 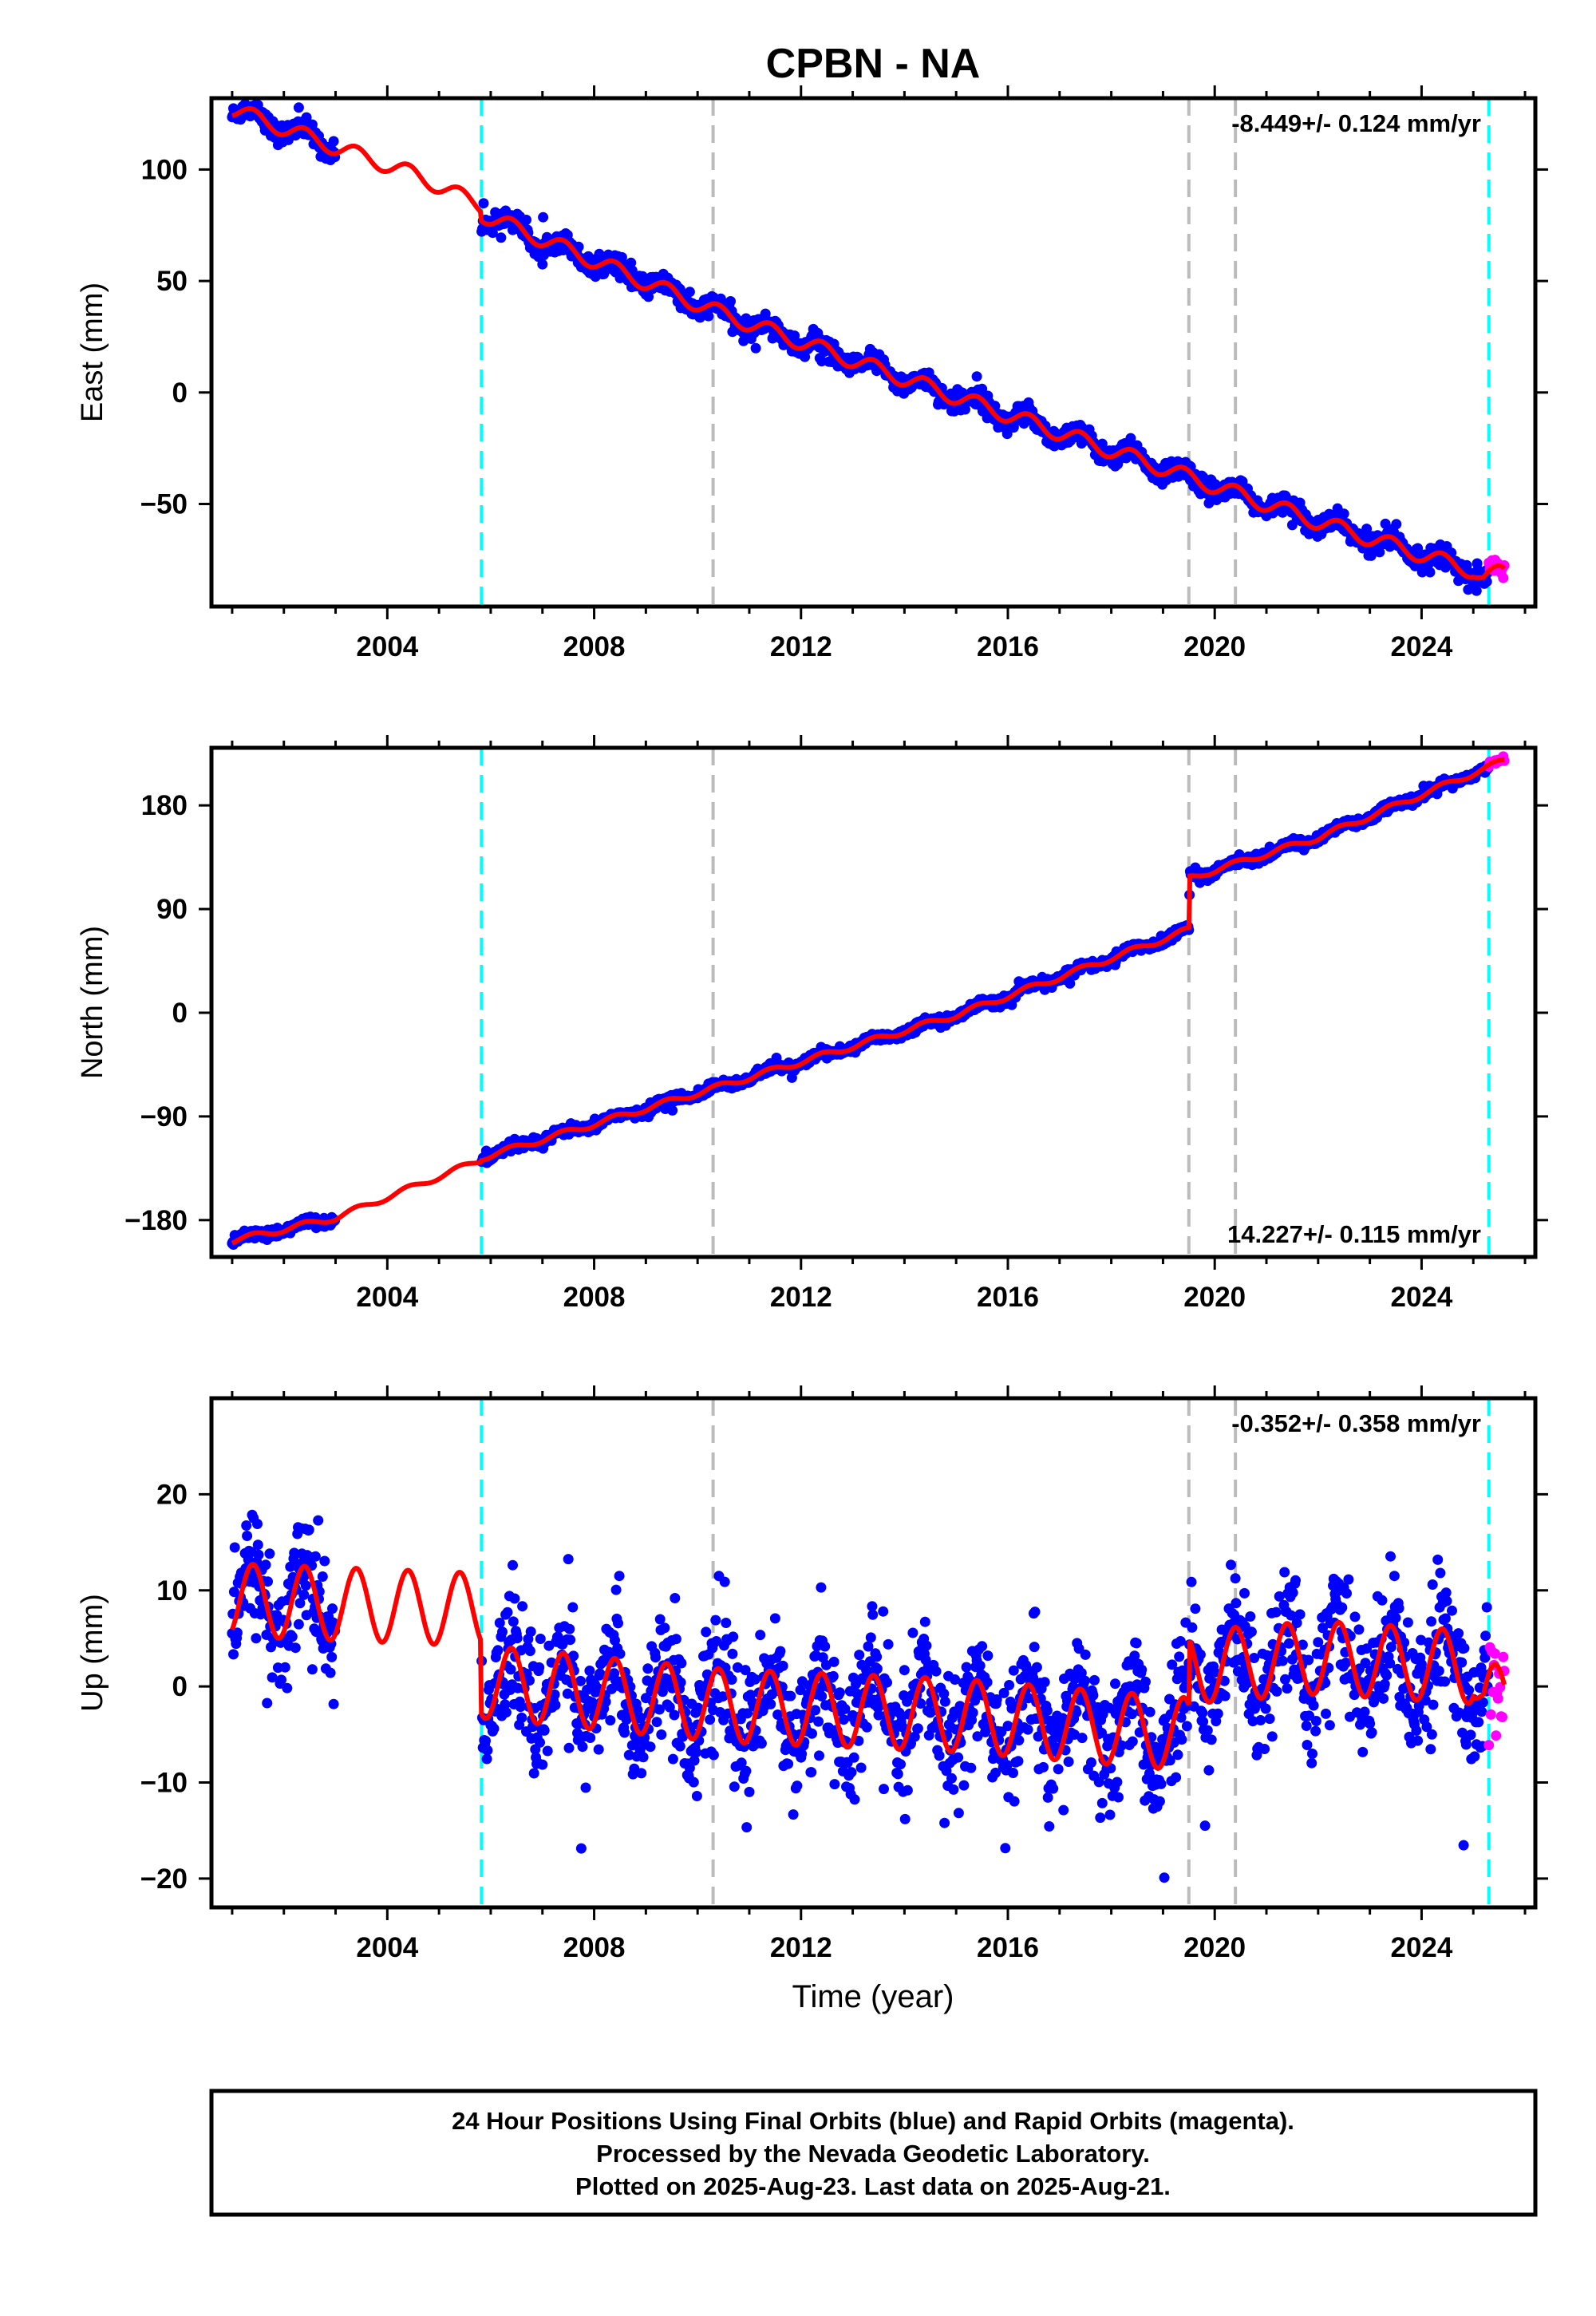 I want to click on rapid-orbit-point, so click(x=1503, y=577).